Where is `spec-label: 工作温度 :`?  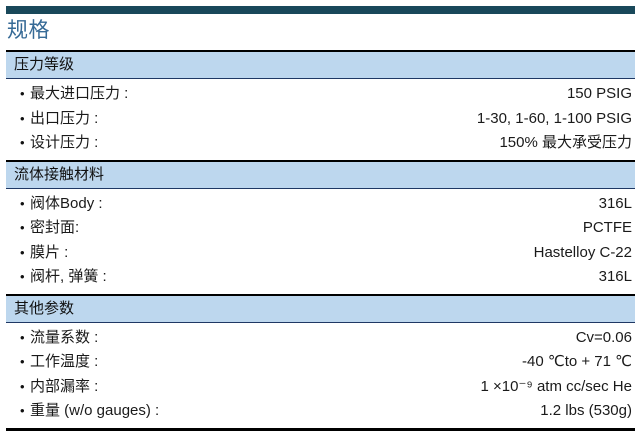 spec-label: 工作温度 : is located at coordinates (64, 361).